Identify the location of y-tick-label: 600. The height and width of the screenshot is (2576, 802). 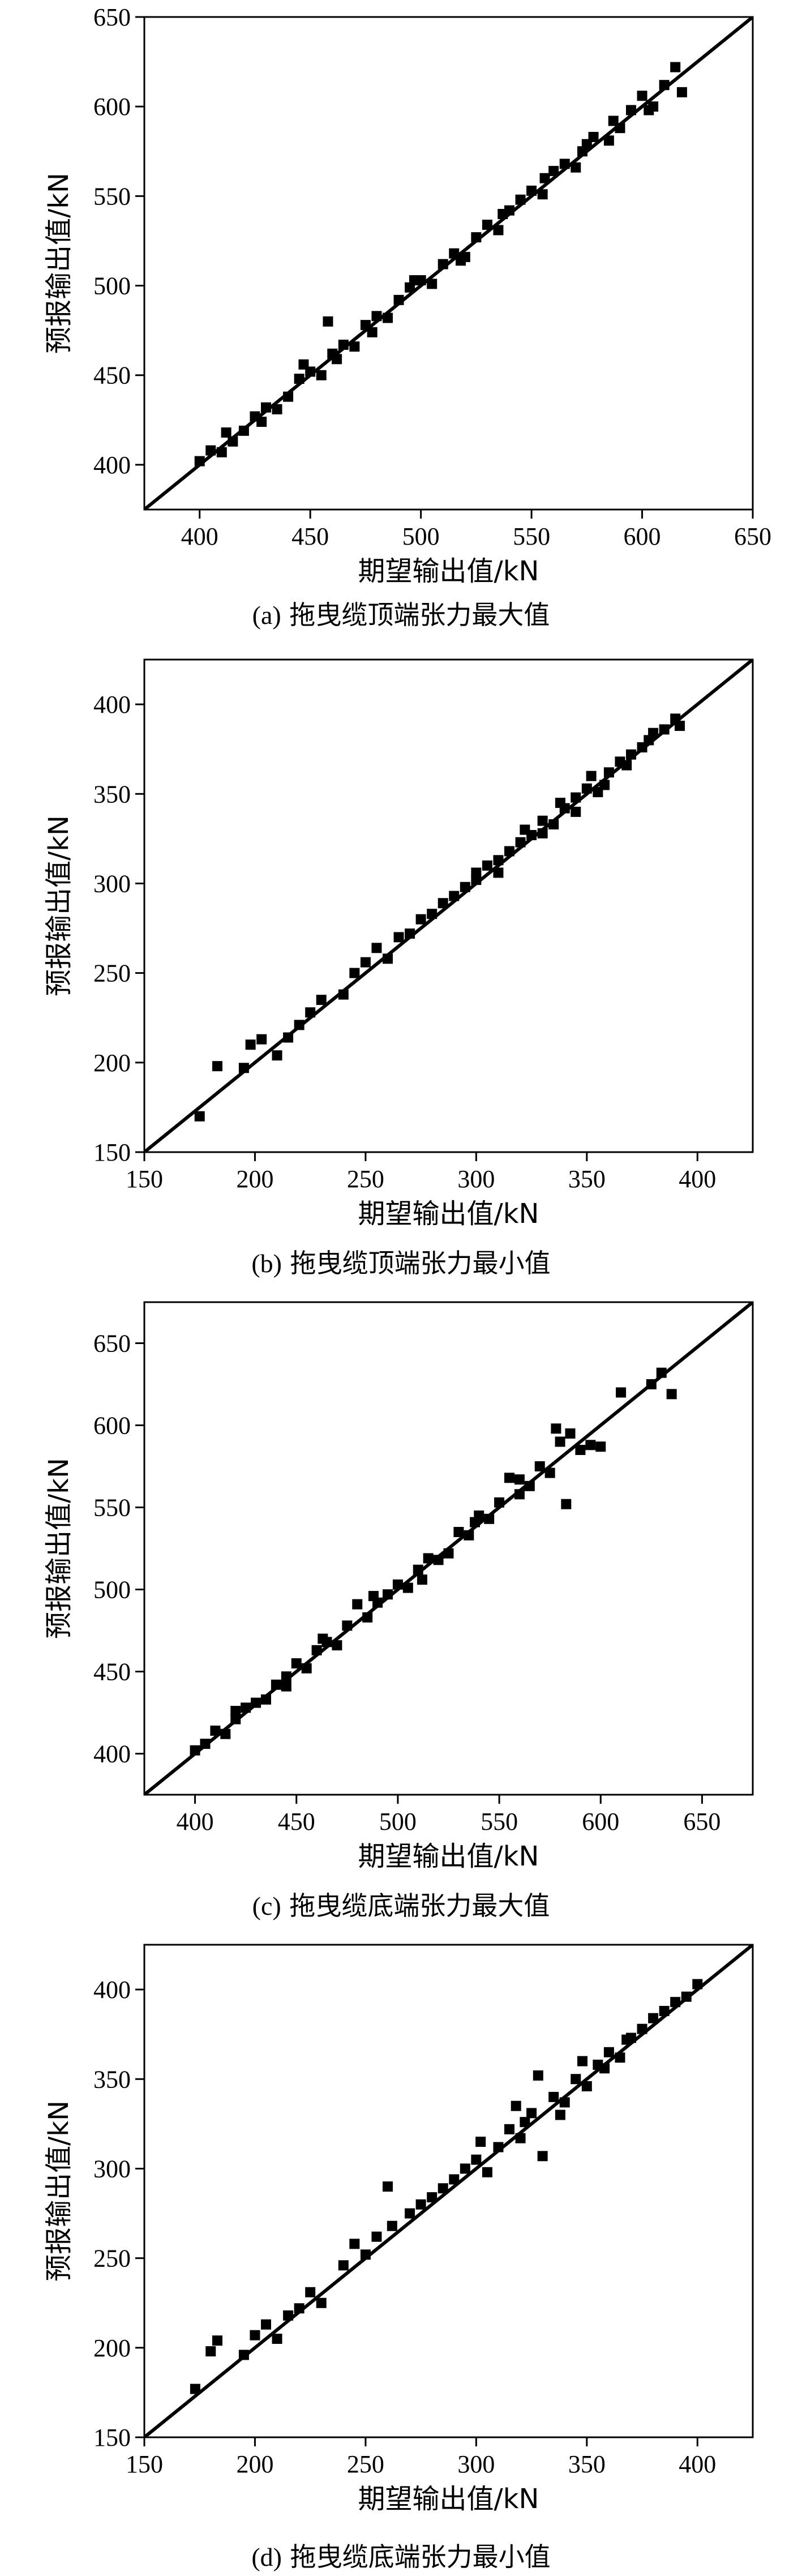
(112, 107).